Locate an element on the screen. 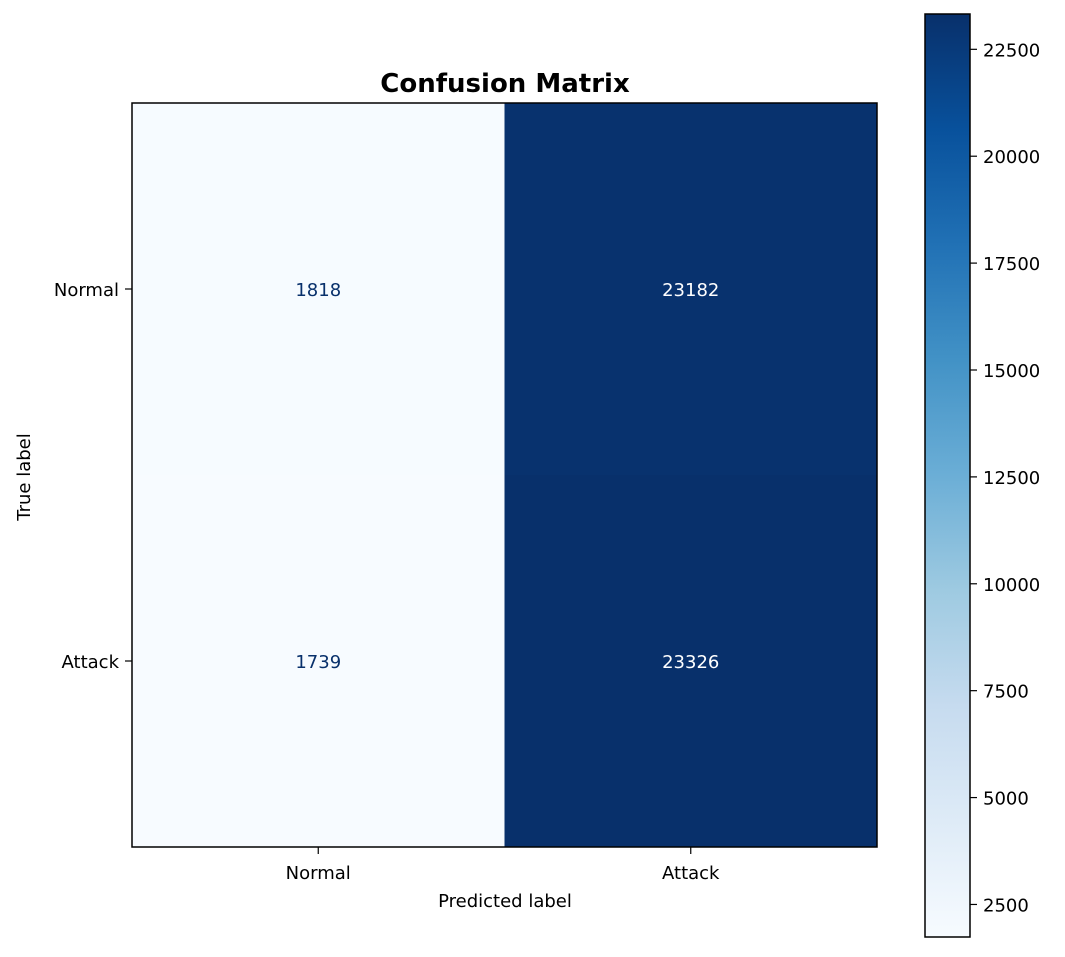  chart-title: Confusion Matrix is located at coordinates (505, 84).